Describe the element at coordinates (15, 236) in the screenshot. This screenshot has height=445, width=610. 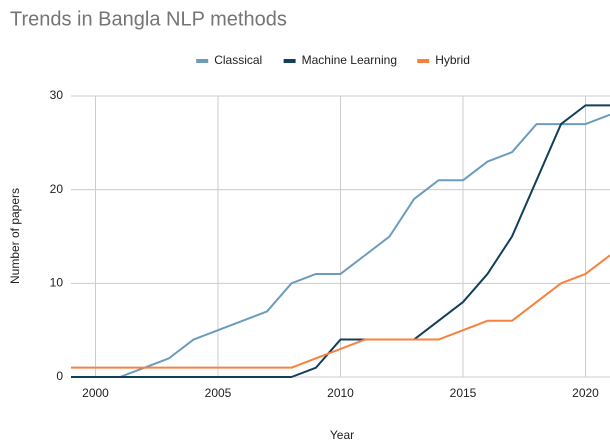
I see `y-axis-label: Number of papers` at that location.